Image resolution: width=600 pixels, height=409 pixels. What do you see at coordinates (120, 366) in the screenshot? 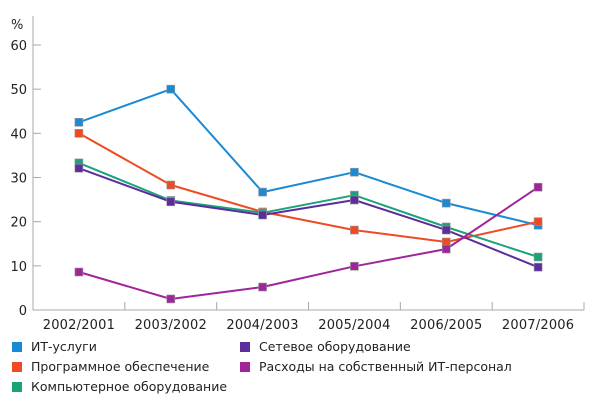
I see `legend-label: Программное обеспечение` at bounding box center [120, 366].